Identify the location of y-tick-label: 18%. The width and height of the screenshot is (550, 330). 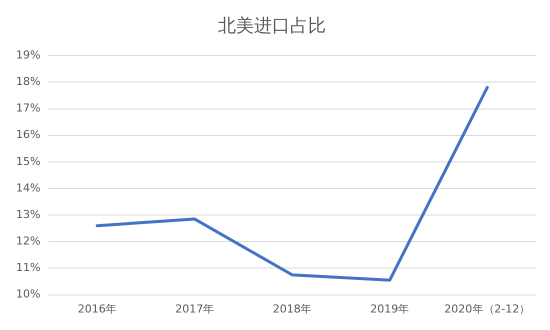
(28, 81).